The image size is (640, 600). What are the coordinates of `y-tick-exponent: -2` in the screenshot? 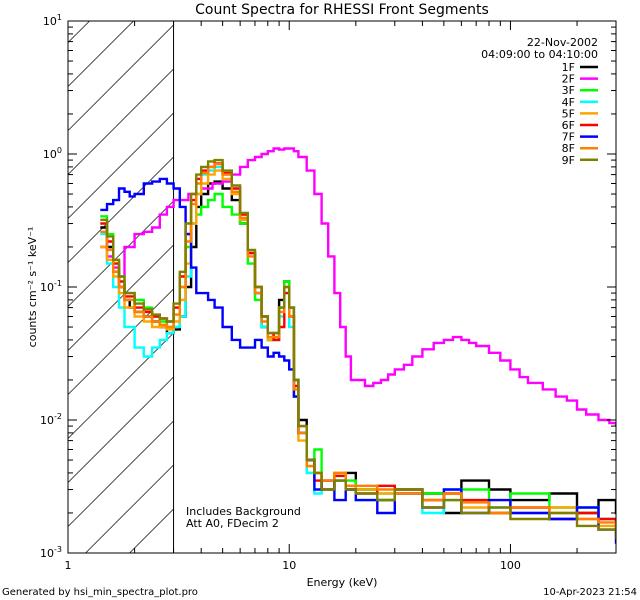 It's located at (58, 416).